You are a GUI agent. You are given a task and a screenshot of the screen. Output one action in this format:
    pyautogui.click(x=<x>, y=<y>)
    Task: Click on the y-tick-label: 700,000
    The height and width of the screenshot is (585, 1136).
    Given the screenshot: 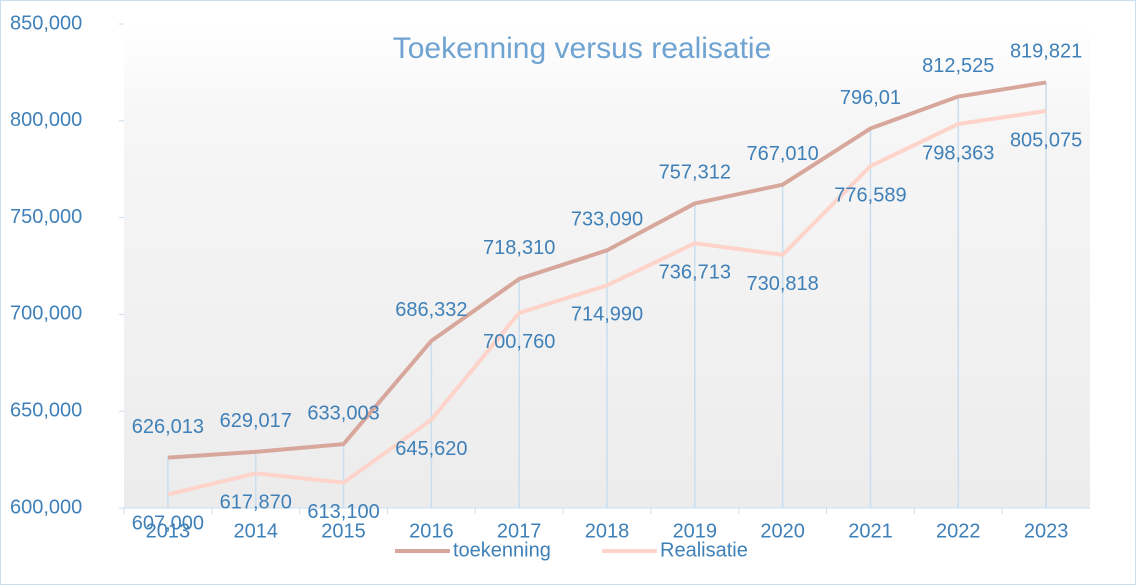 What is the action you would take?
    pyautogui.click(x=46, y=314)
    